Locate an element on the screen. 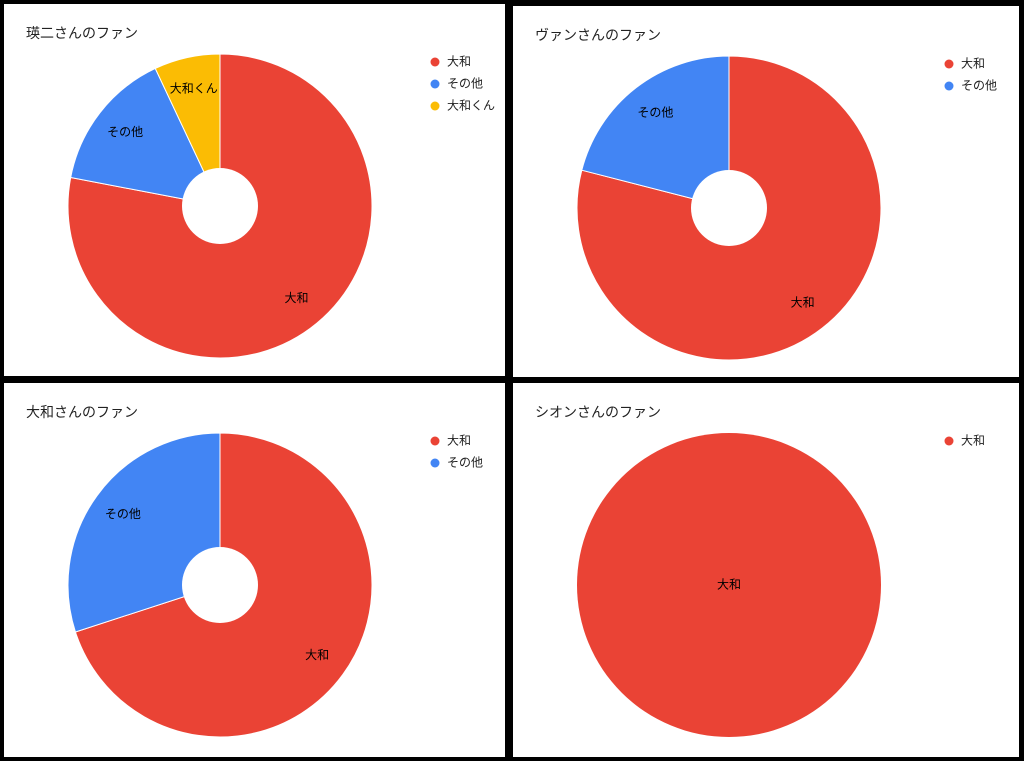 This screenshot has width=1024, height=761. slice-label: 大和くん is located at coordinates (194, 88).